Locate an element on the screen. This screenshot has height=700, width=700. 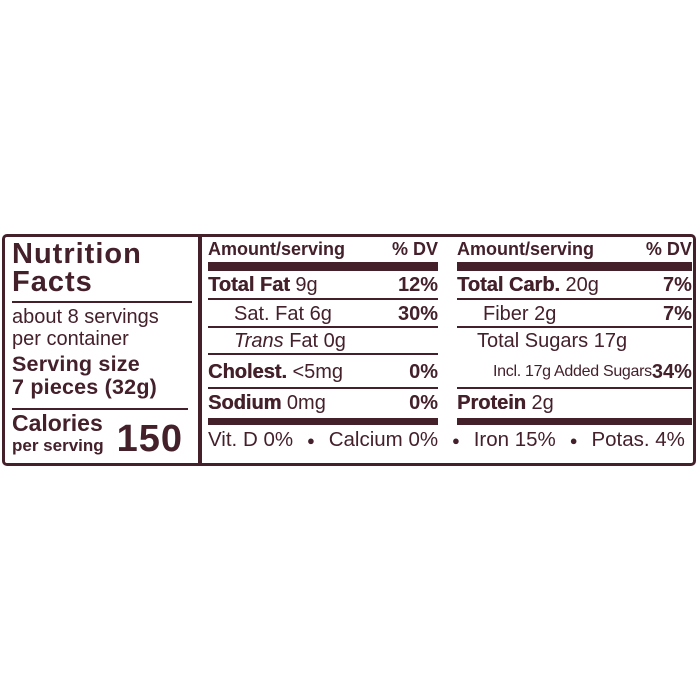
calories-labels: Calories per serving is located at coordinates (58, 432).